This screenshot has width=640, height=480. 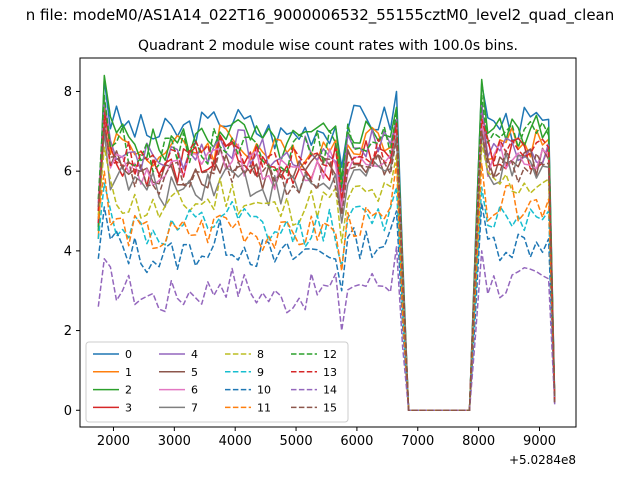 I want to click on x-tick-label: 2000, so click(x=113, y=441).